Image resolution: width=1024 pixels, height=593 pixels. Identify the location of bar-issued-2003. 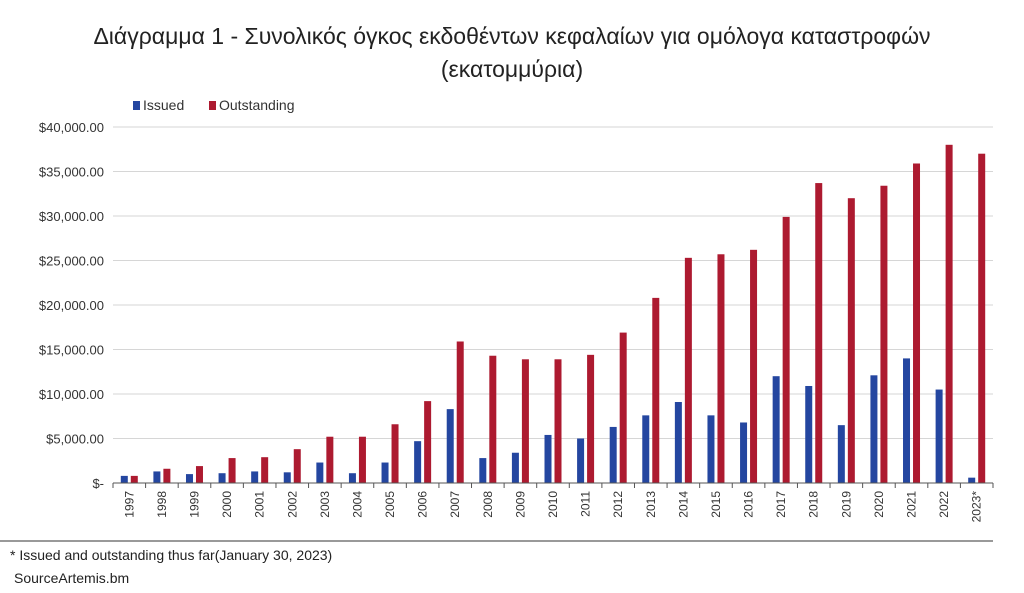
(320, 472).